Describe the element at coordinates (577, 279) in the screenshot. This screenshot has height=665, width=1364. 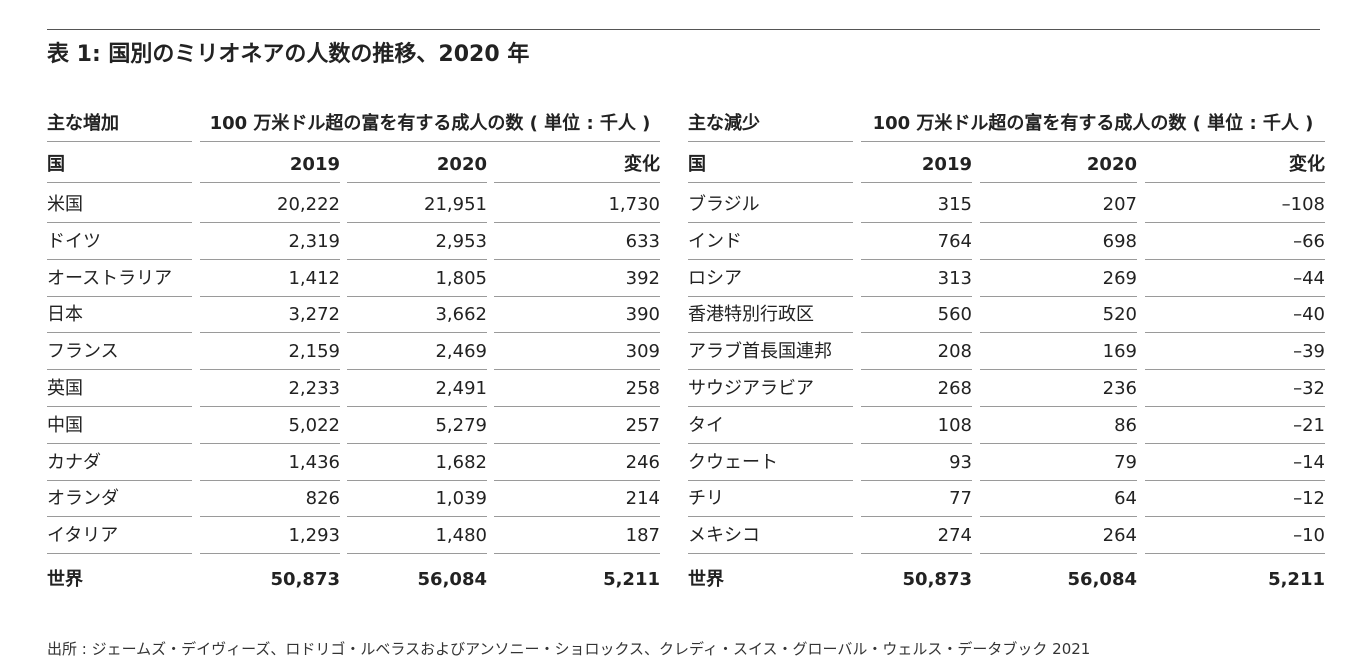
I see `value-cell: 392` at that location.